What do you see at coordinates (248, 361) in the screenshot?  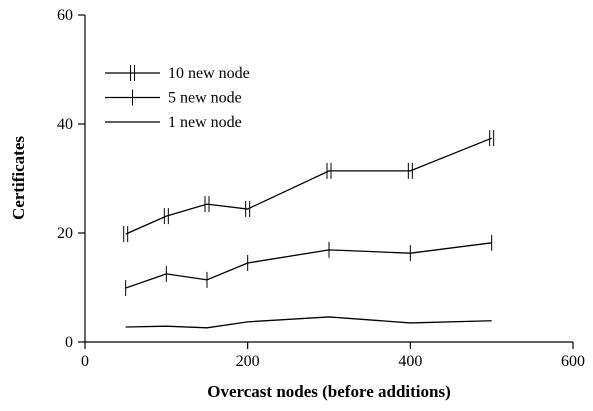 I see `x-tick-label: 200` at bounding box center [248, 361].